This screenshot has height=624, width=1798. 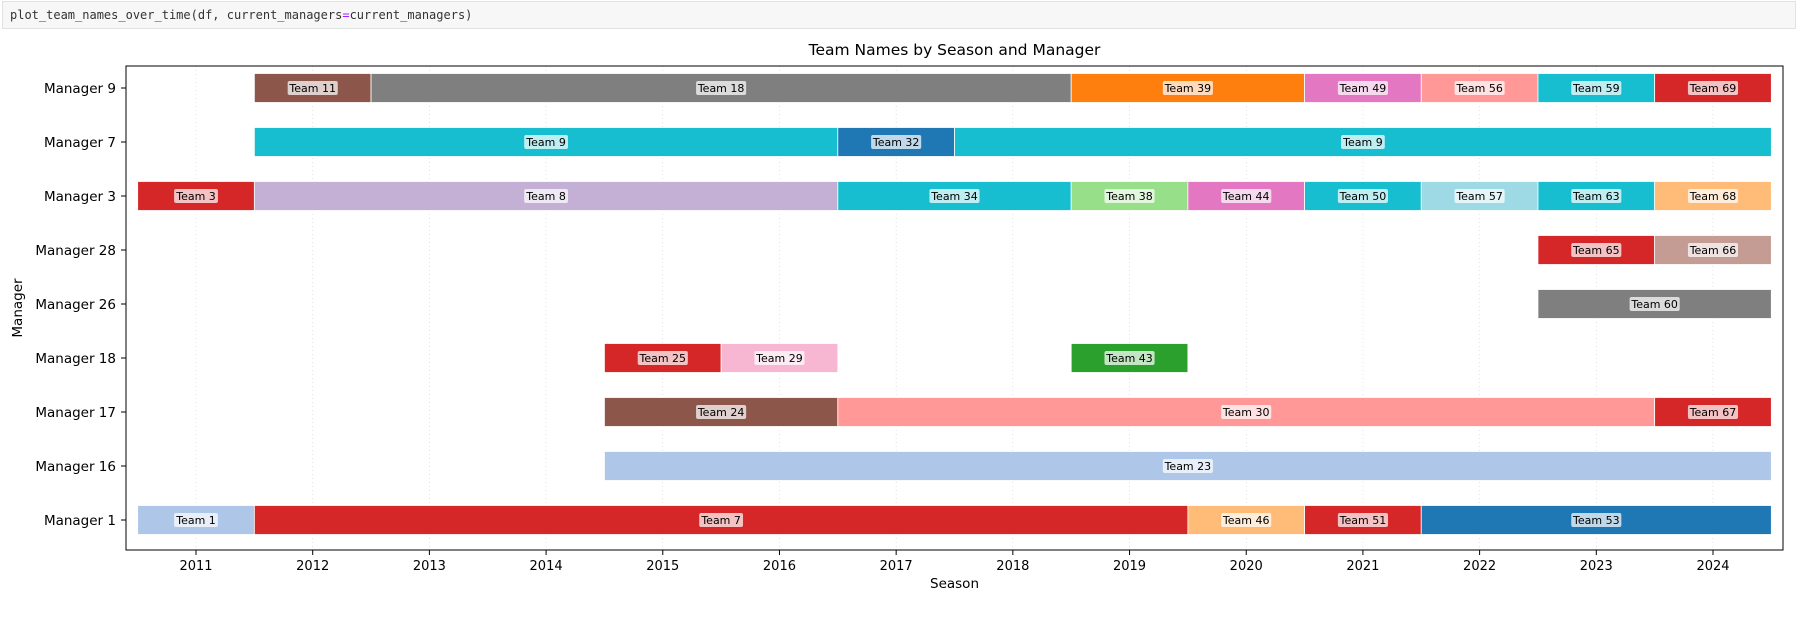 I want to click on y-tick-label-manager-7: Manager 7, so click(x=80, y=143).